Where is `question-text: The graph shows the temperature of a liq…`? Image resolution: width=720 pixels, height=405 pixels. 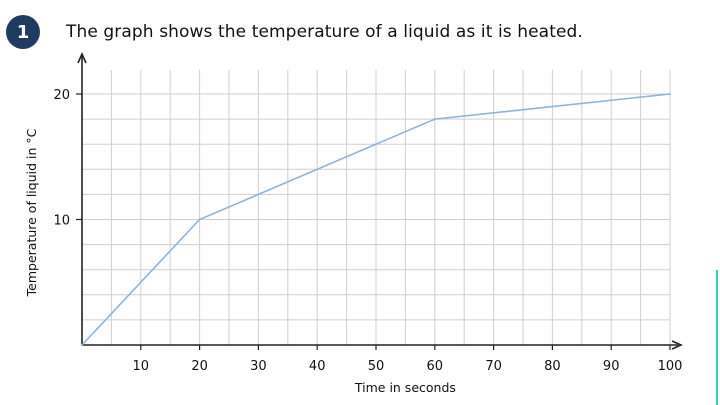 question-text: The graph shows the temperature of a liq… is located at coordinates (324, 32).